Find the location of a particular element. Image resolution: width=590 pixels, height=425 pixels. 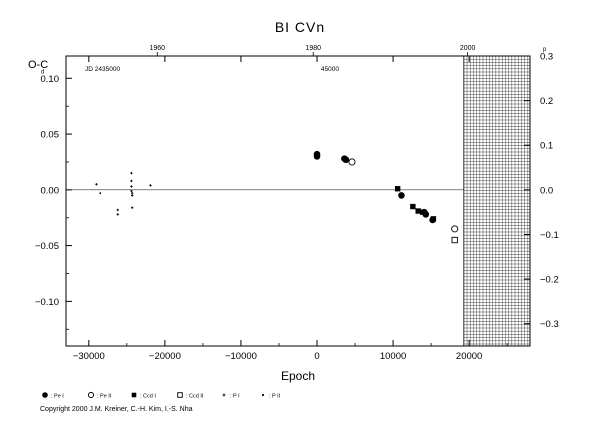

legend-label-ccd-ii: : Ccd II is located at coordinates (195, 397).